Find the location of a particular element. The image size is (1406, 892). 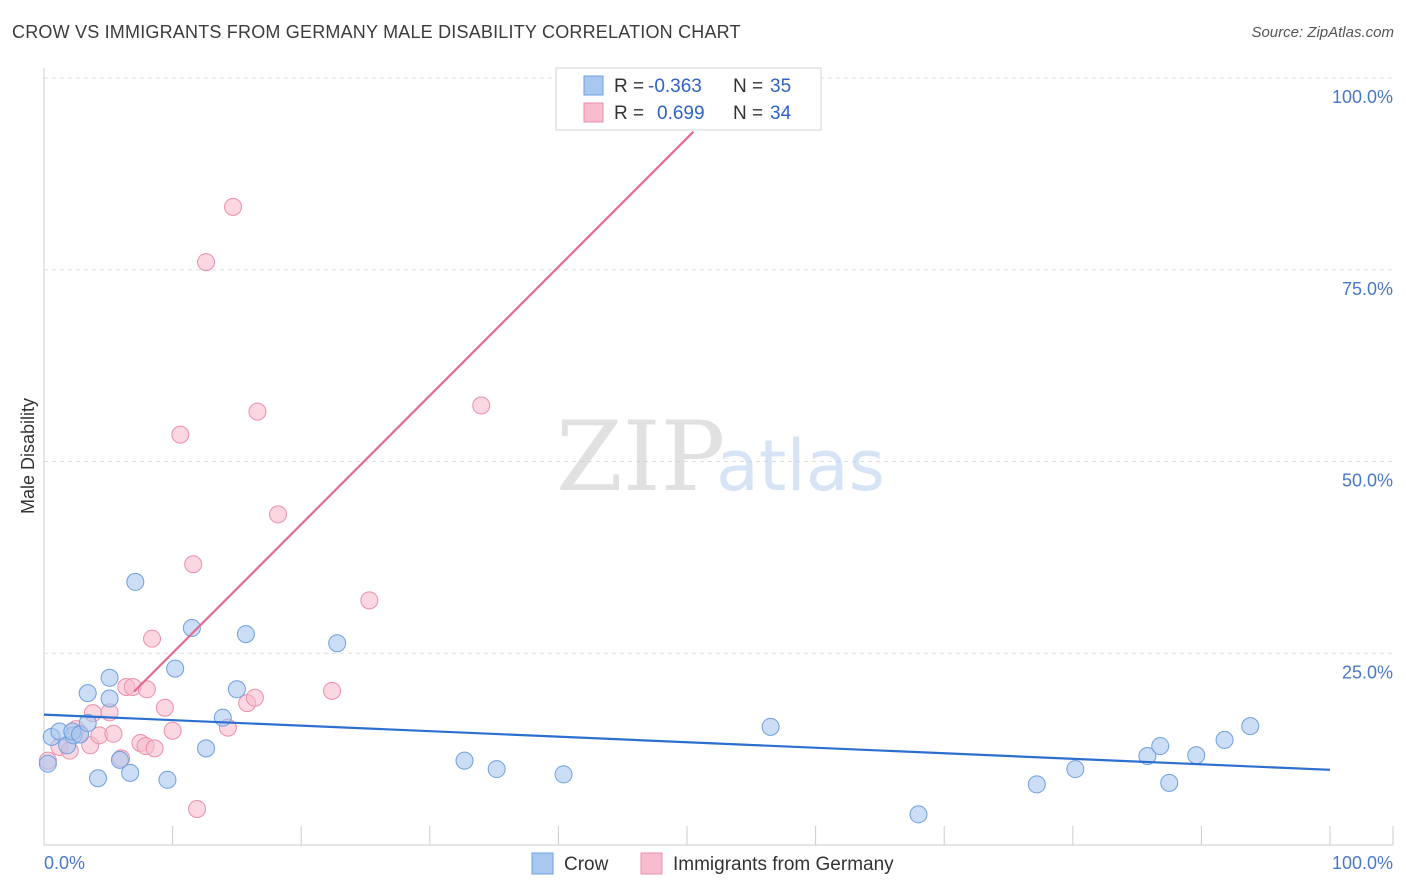

y-tick-labels: 25.0% 50.0% 75.0% 100.0% is located at coordinates (1362, 384).